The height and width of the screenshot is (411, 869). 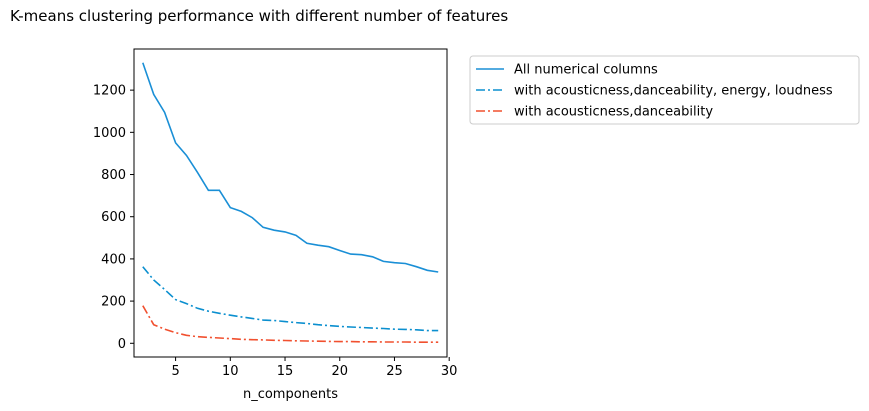 I want to click on y-tick-label: 400, so click(x=113, y=259).